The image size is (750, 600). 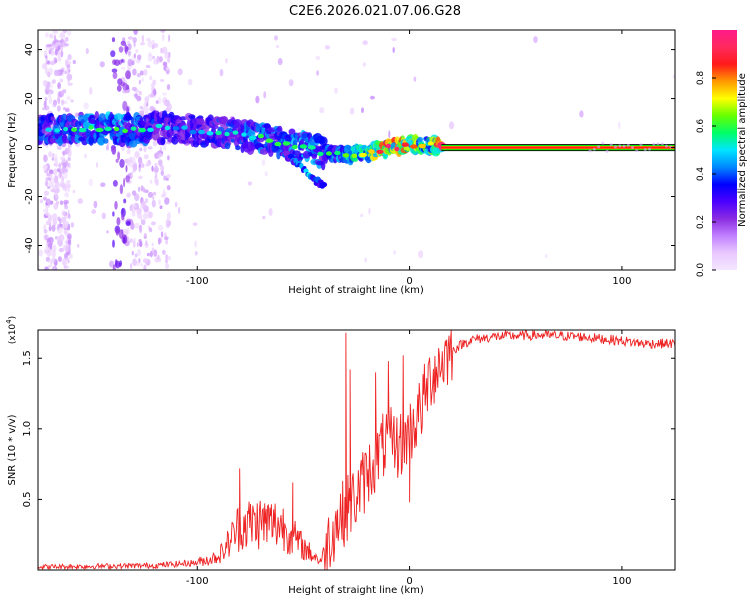 What do you see at coordinates (701, 222) in the screenshot?
I see `colorbar-tick-label: 0.2` at bounding box center [701, 222].